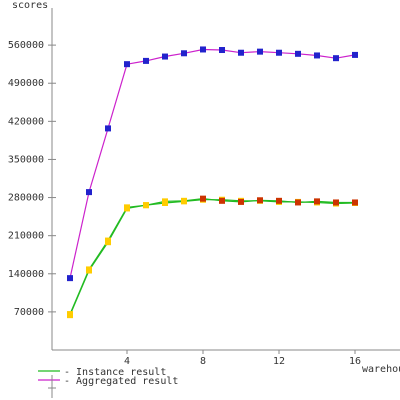 The image size is (400, 400). I want to click on x-axis-label: warehouses, so click(381, 369).